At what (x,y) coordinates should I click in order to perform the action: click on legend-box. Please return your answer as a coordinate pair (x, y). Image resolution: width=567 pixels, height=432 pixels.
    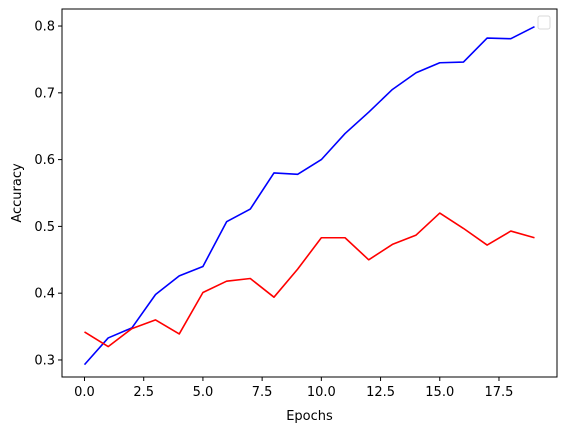
    Looking at the image, I should click on (544, 22).